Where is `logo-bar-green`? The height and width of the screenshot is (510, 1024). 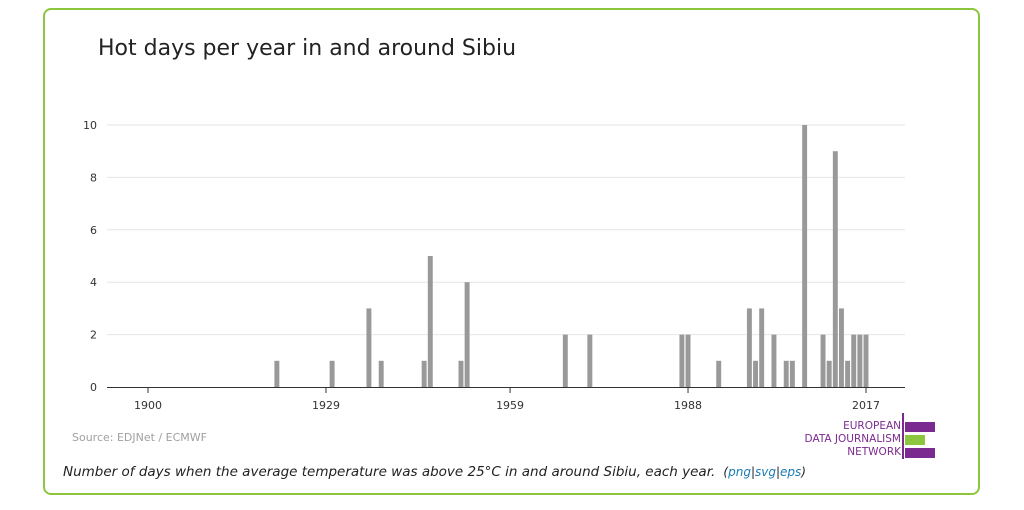
logo-bar-green is located at coordinates (915, 440).